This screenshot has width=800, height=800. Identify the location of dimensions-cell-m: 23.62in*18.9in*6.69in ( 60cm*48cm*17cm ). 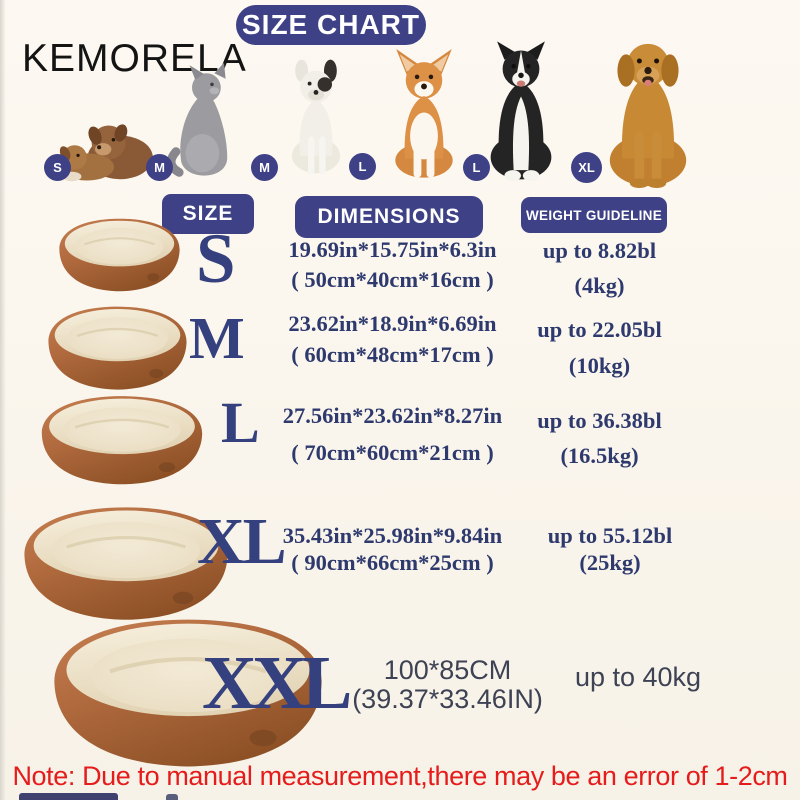
(392, 339).